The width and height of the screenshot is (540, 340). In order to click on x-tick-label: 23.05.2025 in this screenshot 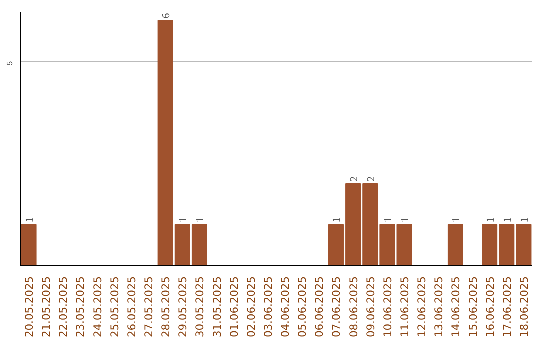, I will do `click(81, 307)`.